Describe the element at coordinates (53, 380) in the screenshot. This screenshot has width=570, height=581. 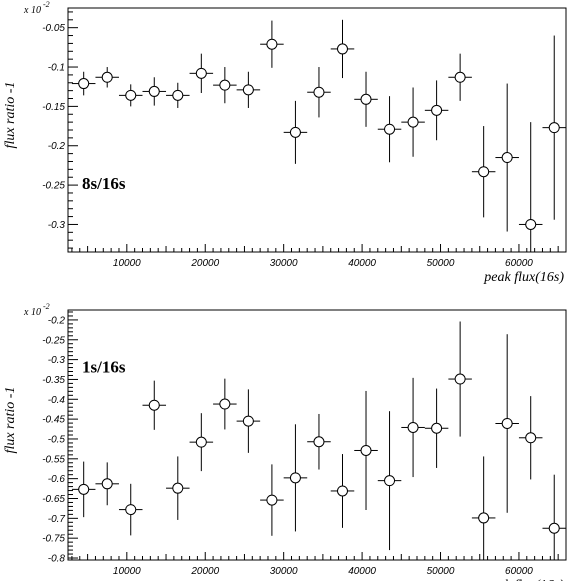
I see `y-tick-label: -0.35` at that location.